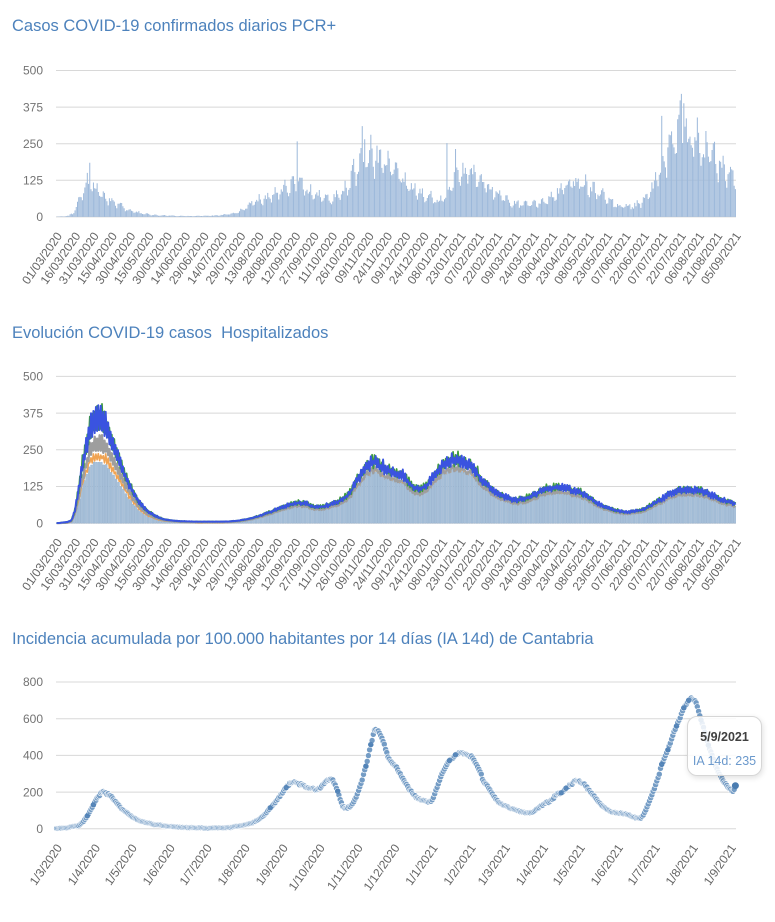 Image resolution: width=775 pixels, height=922 pixels. I want to click on svg-text: 800, so click(33, 682).